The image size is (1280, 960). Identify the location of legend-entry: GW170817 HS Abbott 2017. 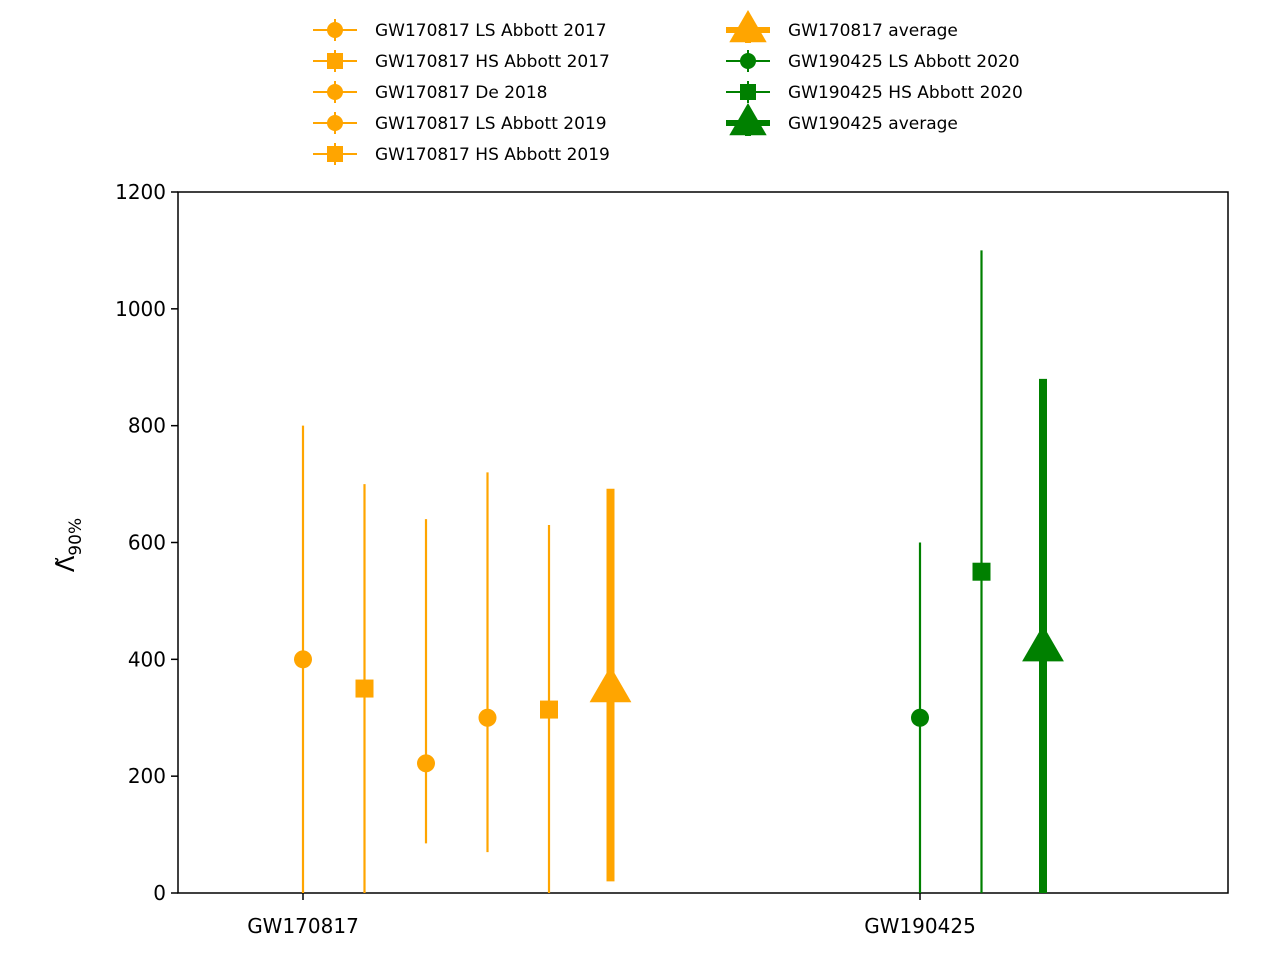
(461, 61).